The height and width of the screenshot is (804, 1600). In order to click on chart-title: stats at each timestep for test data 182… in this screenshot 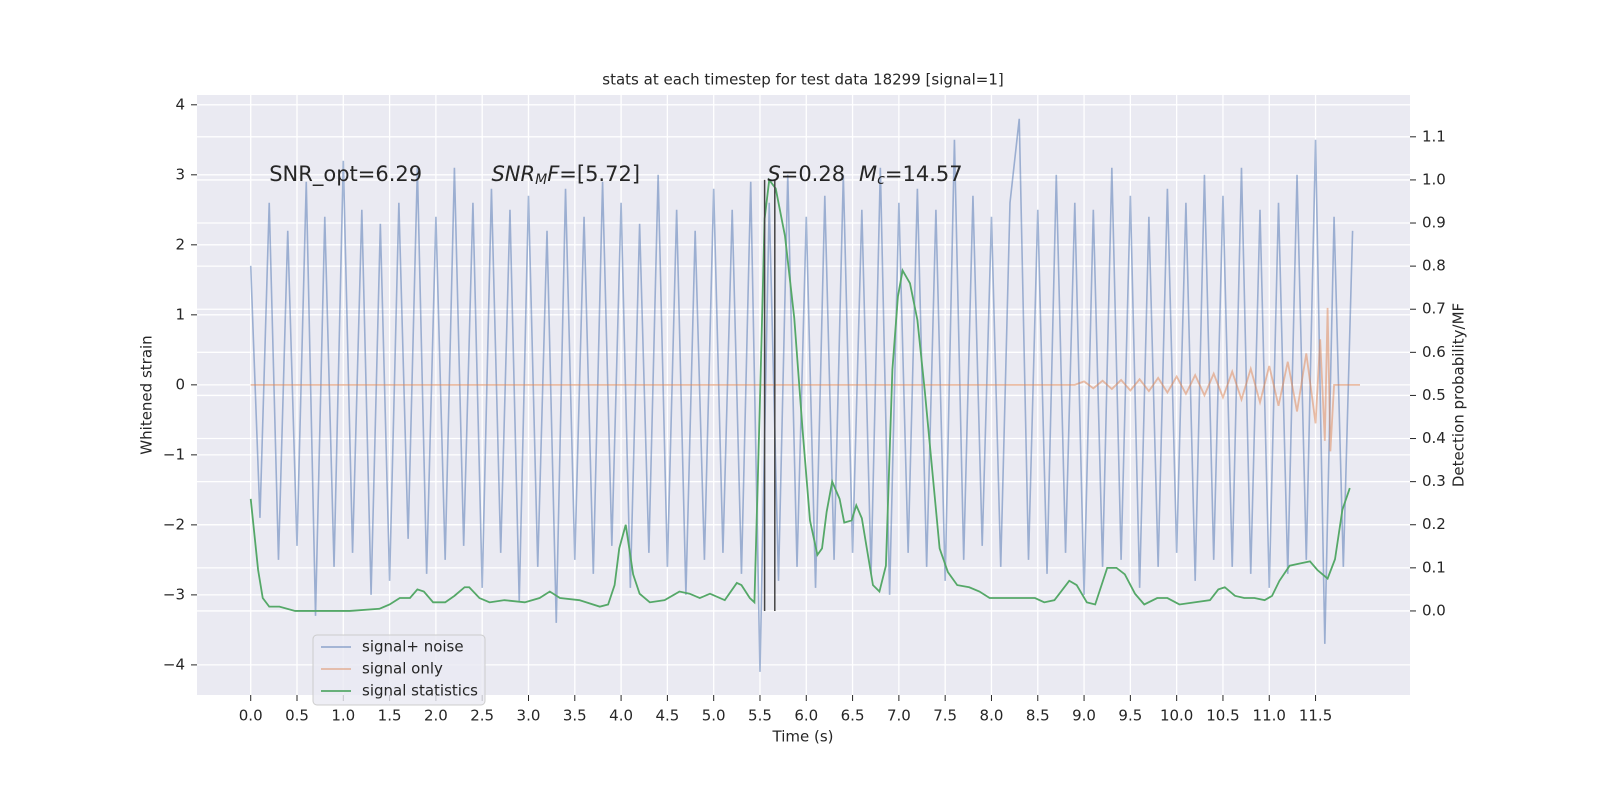, I will do `click(802, 80)`.